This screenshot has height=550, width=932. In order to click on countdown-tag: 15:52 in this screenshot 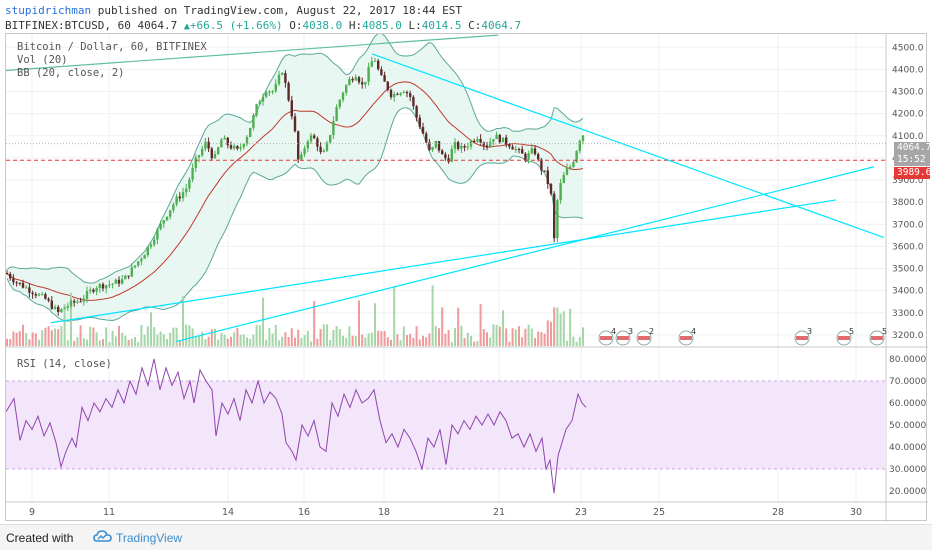, I will do `click(912, 160)`.